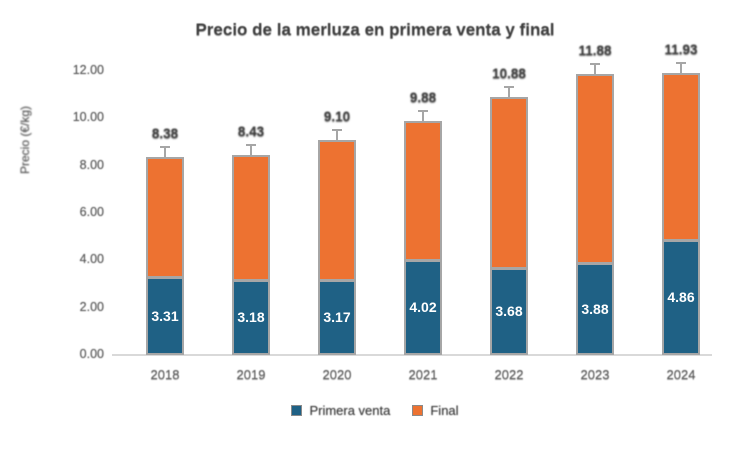  Describe the element at coordinates (681, 49) in the screenshot. I see `bar-total-label: 11.93` at that location.